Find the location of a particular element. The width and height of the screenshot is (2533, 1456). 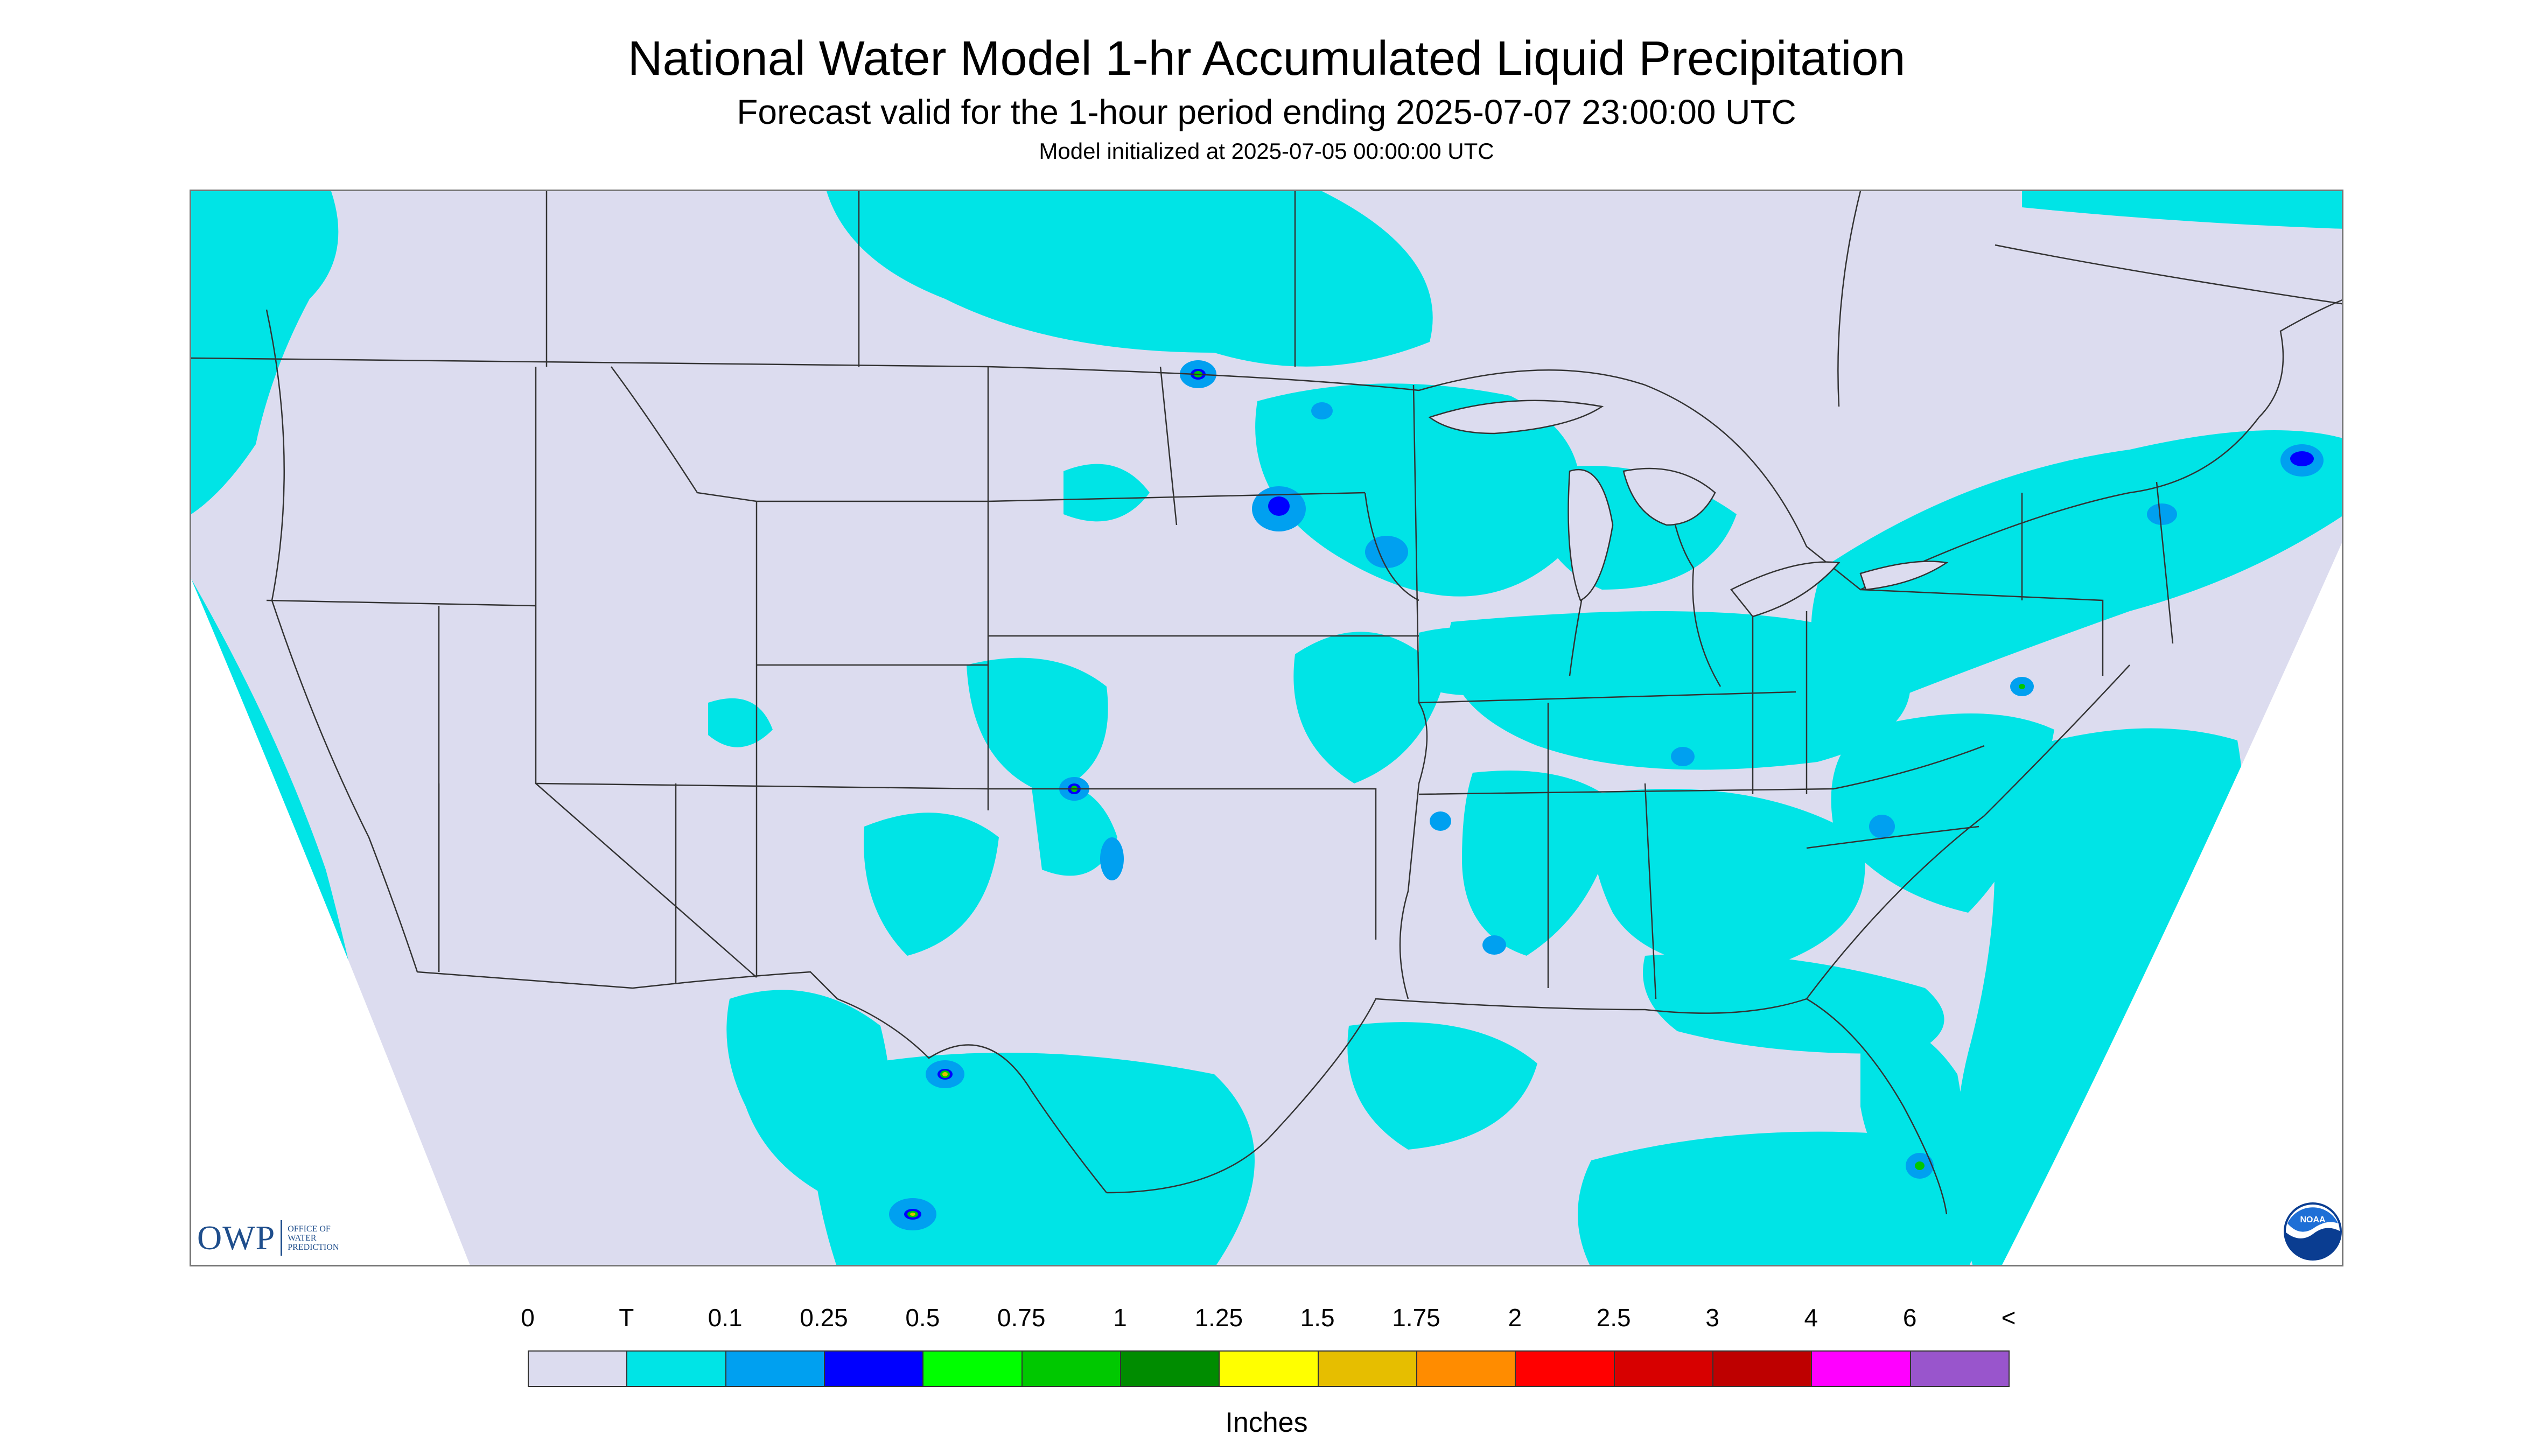

owp-logo: OWP OFFICE OF WATER PREDICTION is located at coordinates (268, 1238).